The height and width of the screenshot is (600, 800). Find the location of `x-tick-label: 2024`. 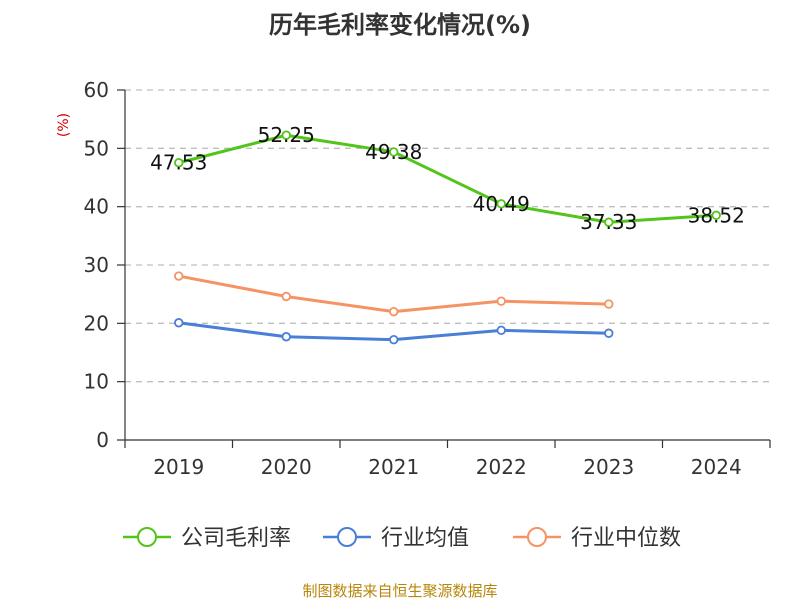

x-tick-label: 2024 is located at coordinates (716, 467).